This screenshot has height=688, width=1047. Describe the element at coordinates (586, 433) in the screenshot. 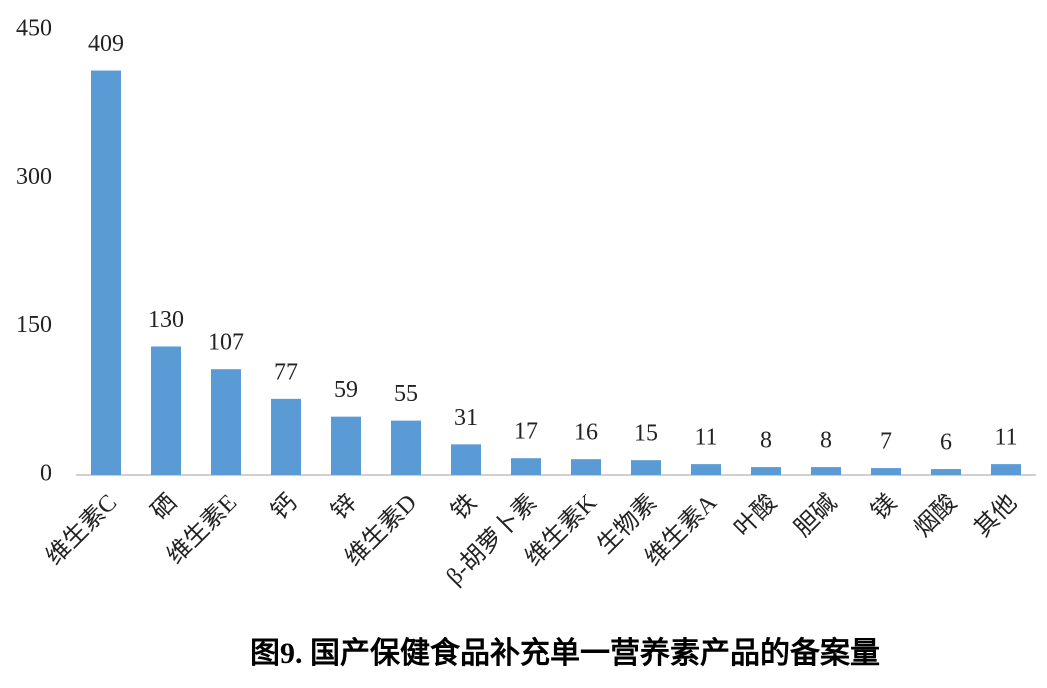

I see `value-label: 16` at that location.